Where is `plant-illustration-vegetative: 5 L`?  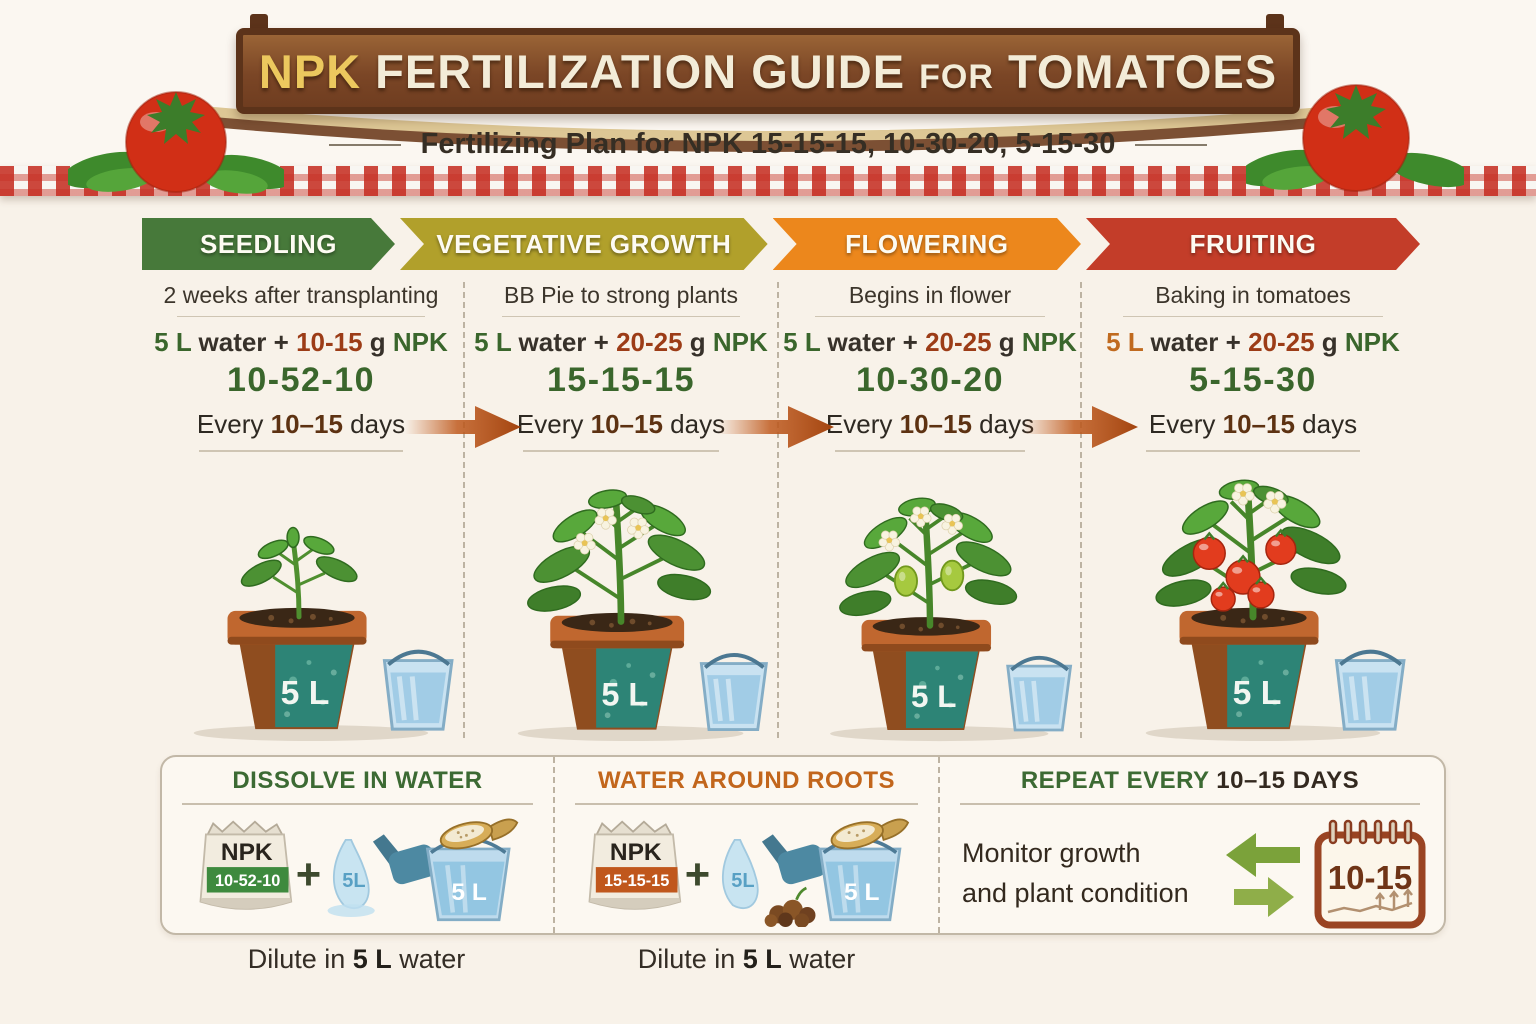 plant-illustration-vegetative: 5 L is located at coordinates (621, 598).